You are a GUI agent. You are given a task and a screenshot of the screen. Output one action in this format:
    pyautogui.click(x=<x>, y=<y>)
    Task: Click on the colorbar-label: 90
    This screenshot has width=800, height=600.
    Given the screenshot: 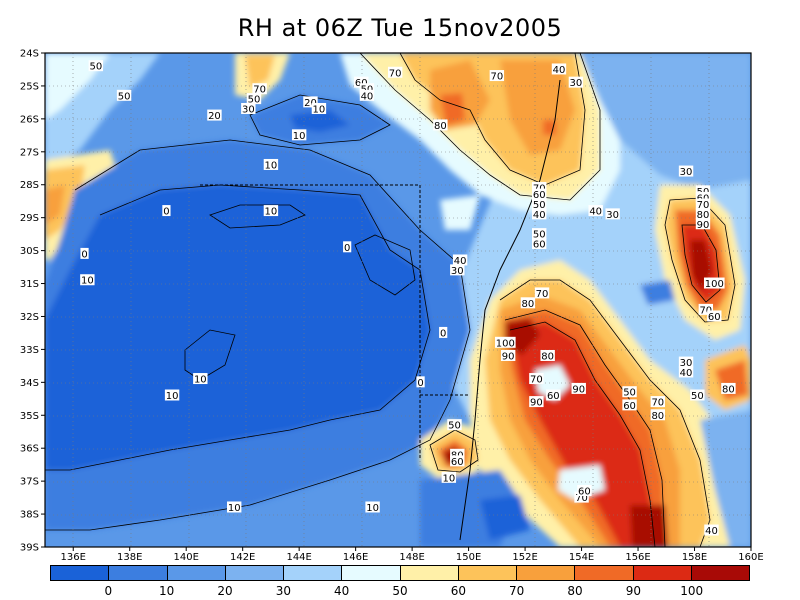 What is the action you would take?
    pyautogui.click(x=633, y=591)
    